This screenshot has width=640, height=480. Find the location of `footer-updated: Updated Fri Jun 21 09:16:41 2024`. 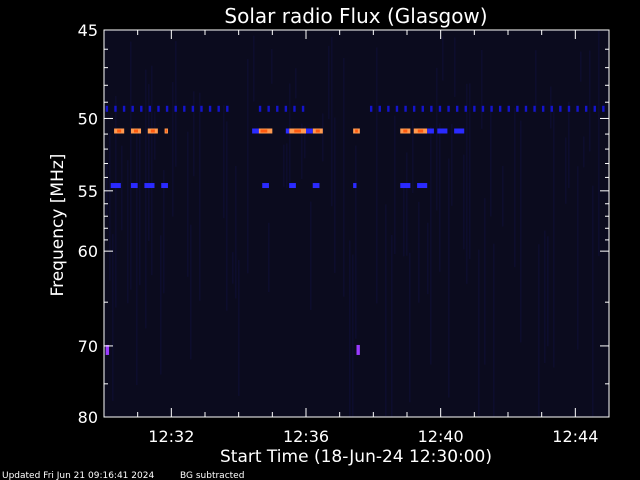

footer-updated: Updated Fri Jun 21 09:16:41 2024 is located at coordinates (78, 475).